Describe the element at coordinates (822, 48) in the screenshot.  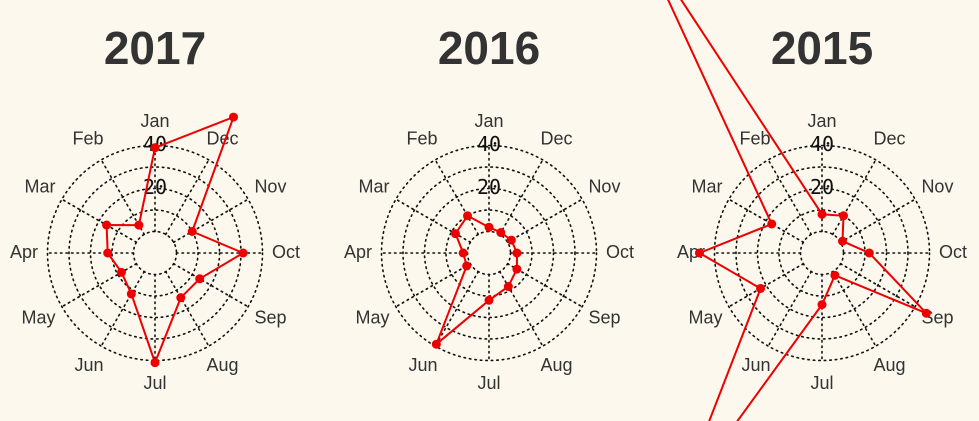
I see `chart-title: 2015` at that location.